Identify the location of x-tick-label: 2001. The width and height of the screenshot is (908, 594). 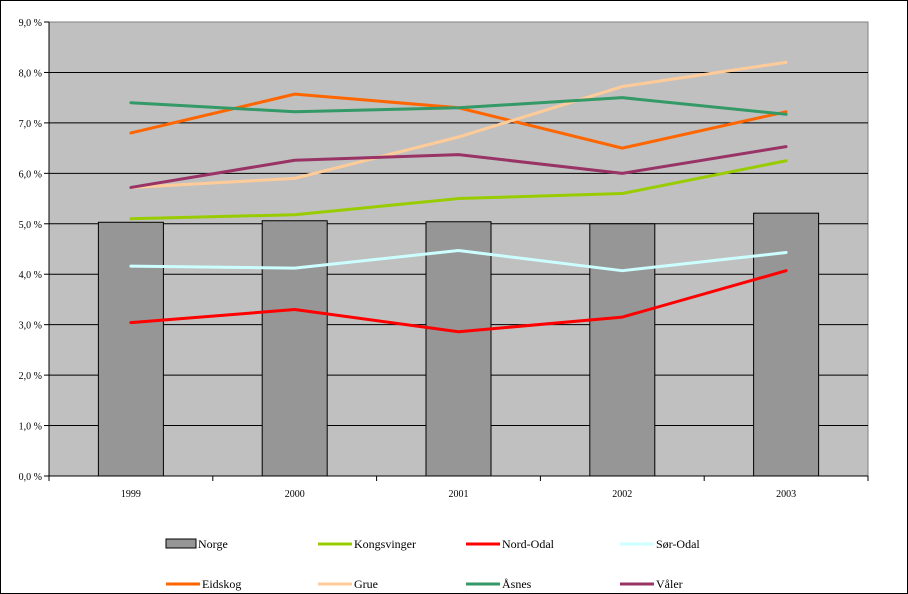
(459, 494).